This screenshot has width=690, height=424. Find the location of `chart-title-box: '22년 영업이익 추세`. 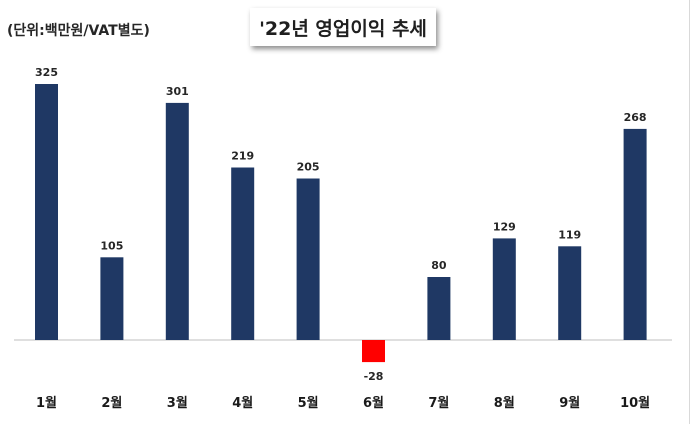

chart-title-box: '22년 영업이익 추세 is located at coordinates (343, 27).